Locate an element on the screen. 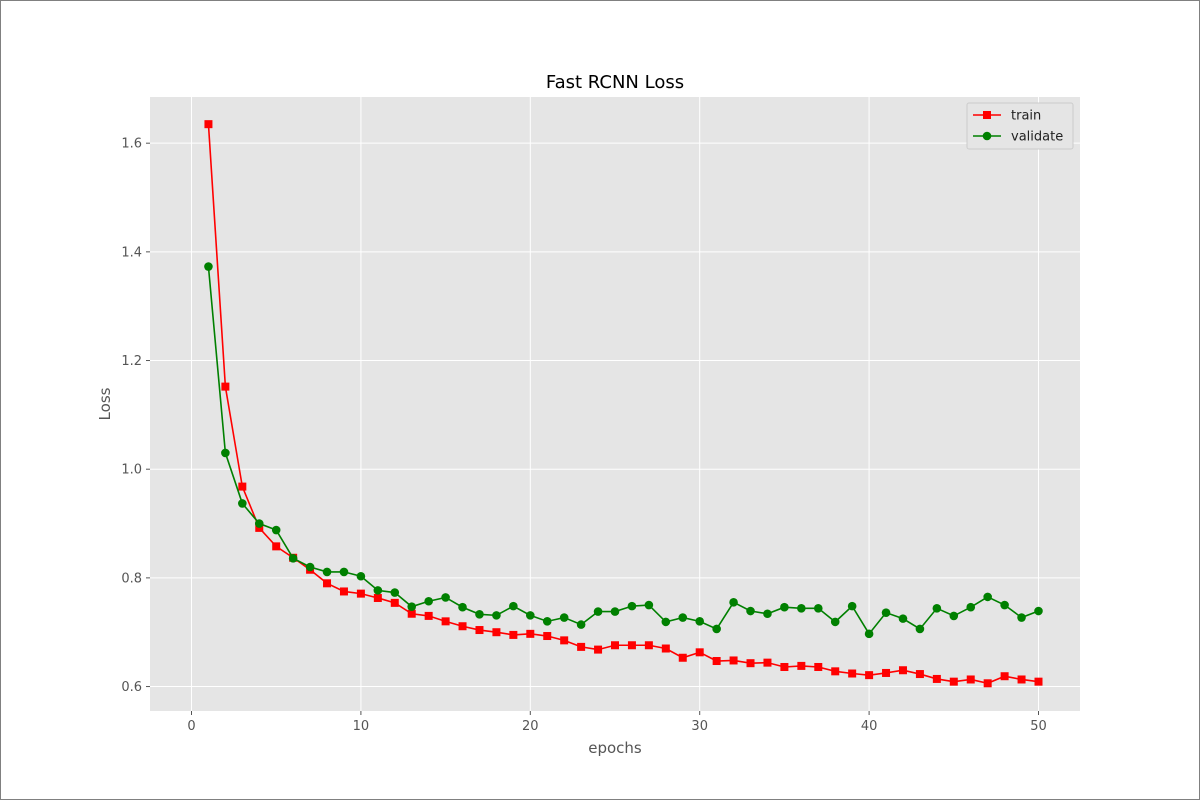  x-tick-label: 30 is located at coordinates (699, 726).